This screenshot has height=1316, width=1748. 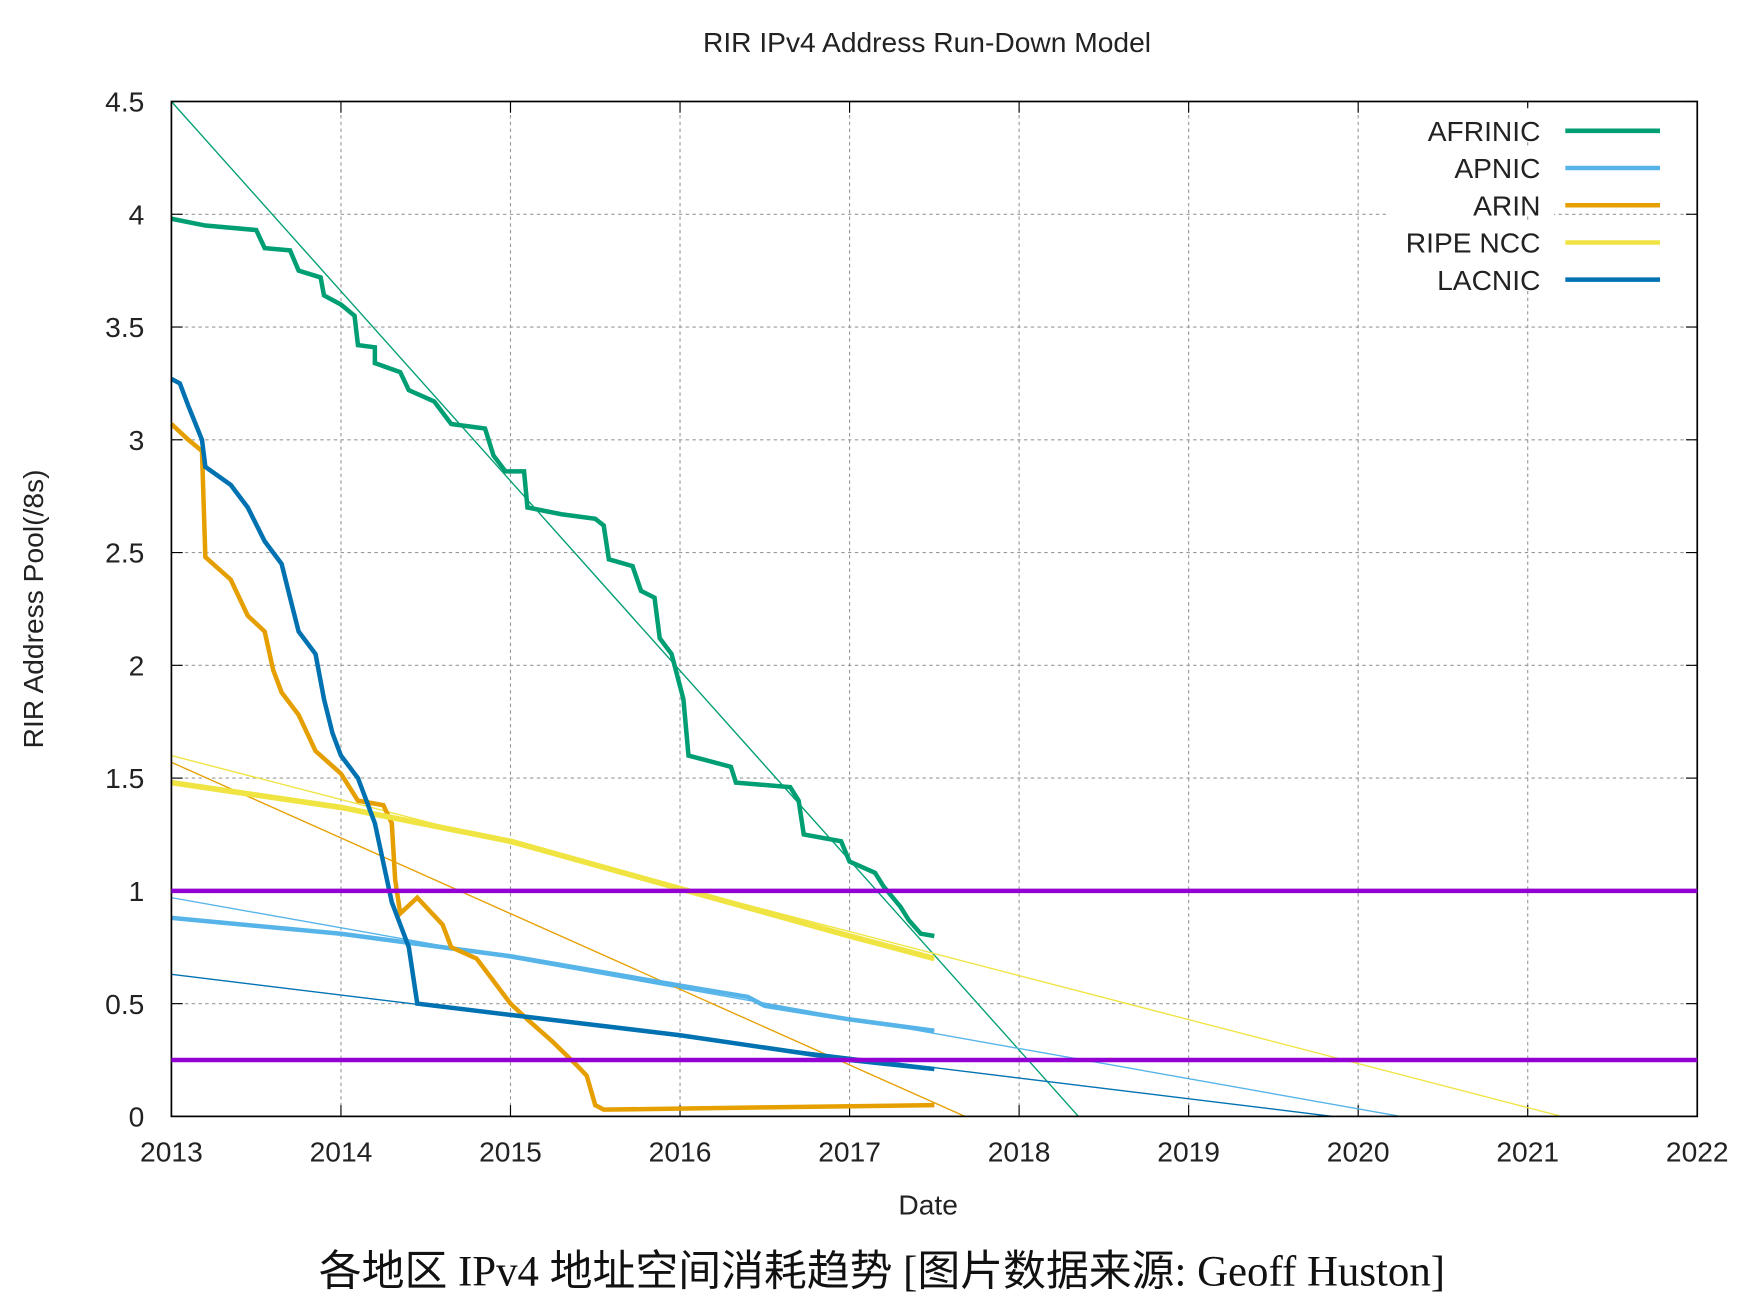 I want to click on x-tick-label: 2020, so click(x=1358, y=1152).